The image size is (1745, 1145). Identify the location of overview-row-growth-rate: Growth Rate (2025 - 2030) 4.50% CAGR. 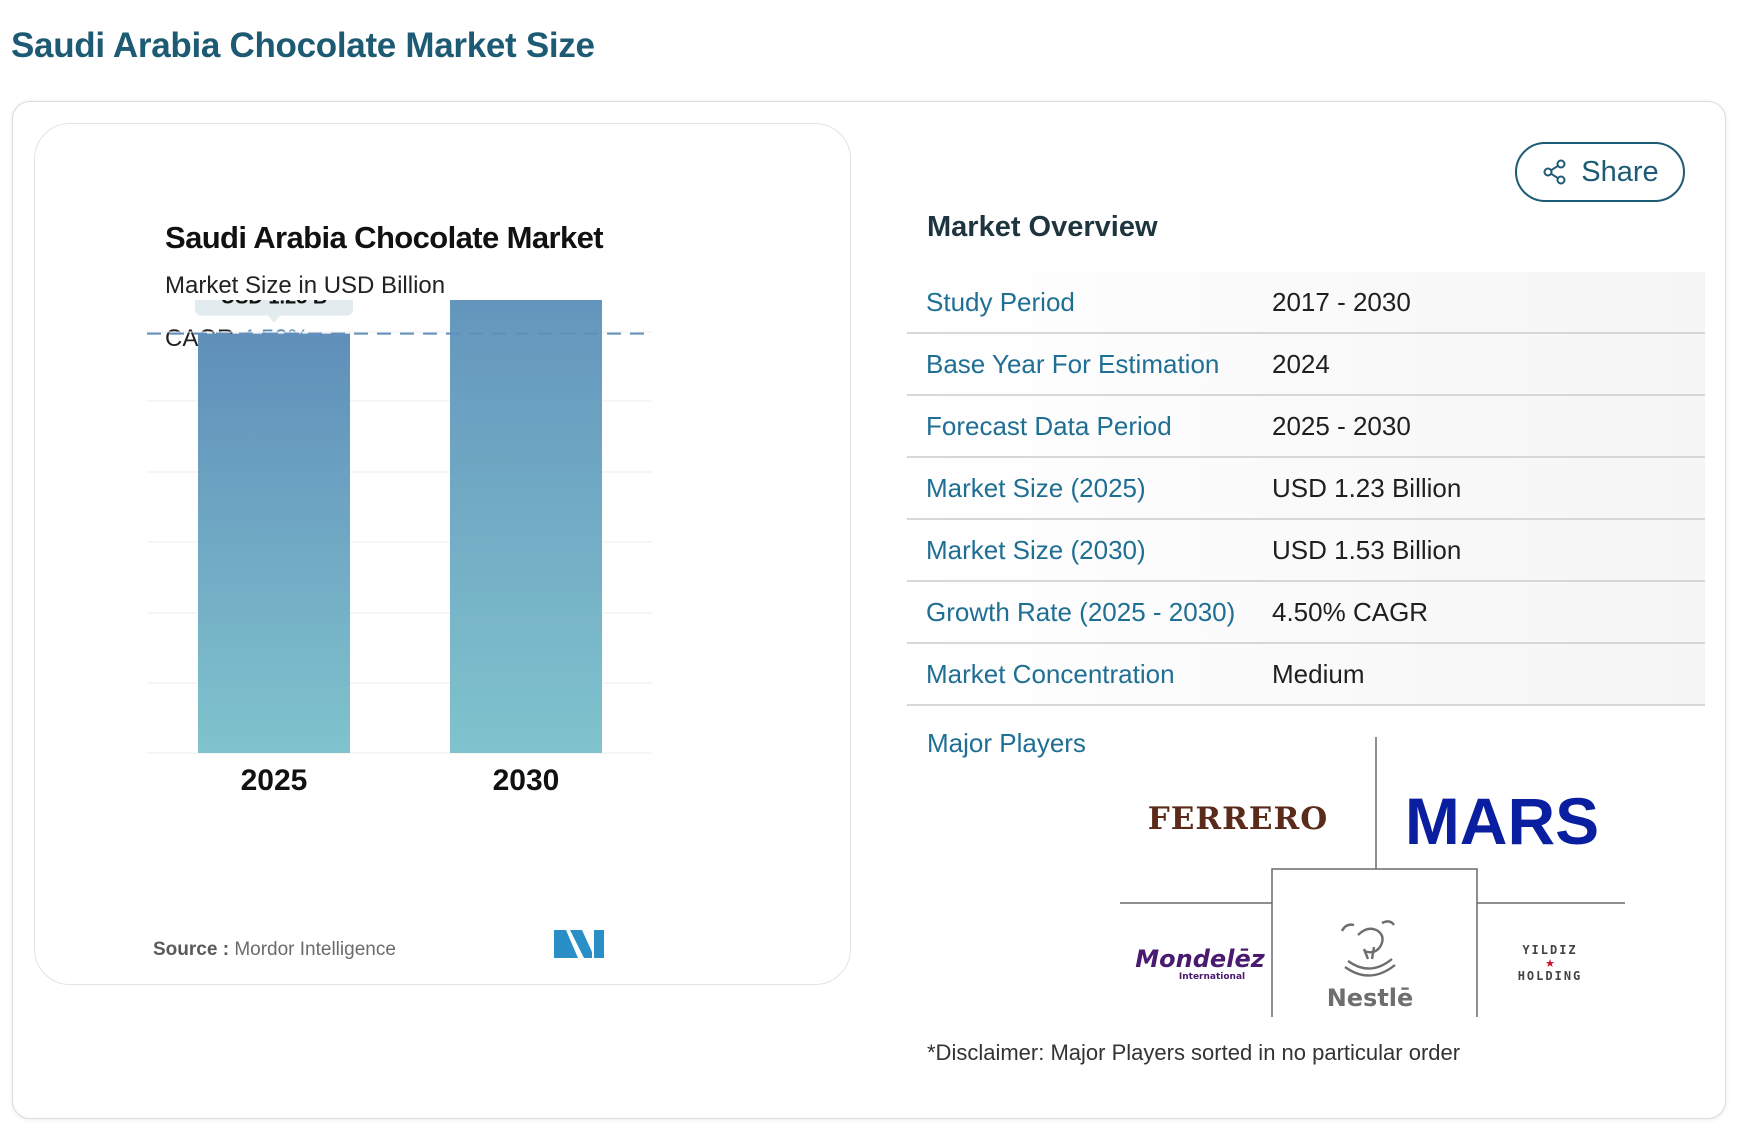
(1306, 613).